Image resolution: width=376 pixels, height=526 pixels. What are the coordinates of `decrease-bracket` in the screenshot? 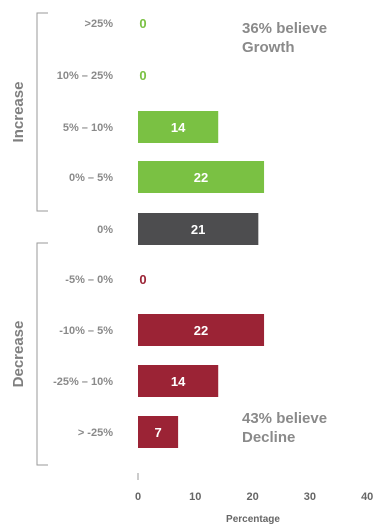 It's located at (42, 354).